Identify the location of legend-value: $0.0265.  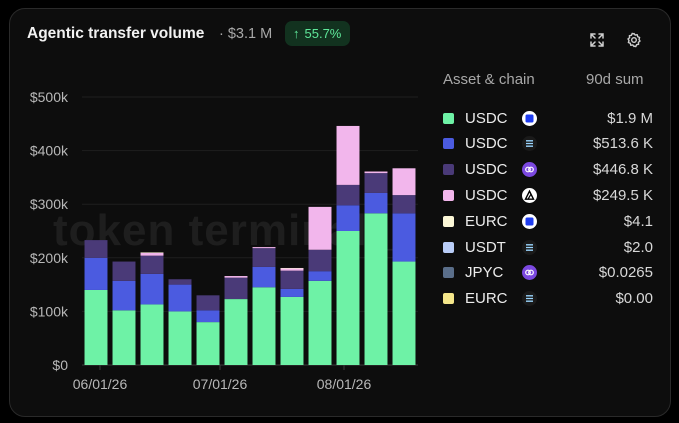
(625, 273).